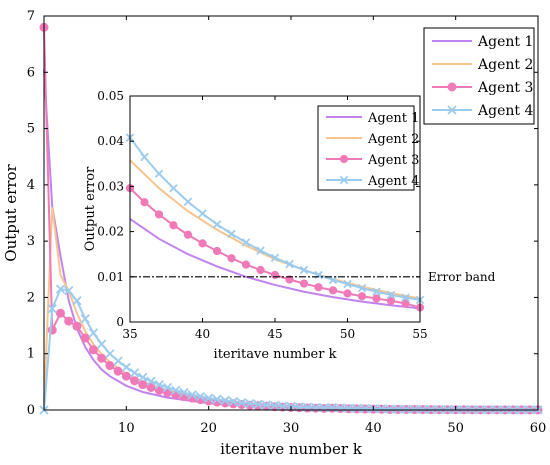 The image size is (550, 465). What do you see at coordinates (31, 297) in the screenshot?
I see `main-y-tick-label-3: 2` at bounding box center [31, 297].